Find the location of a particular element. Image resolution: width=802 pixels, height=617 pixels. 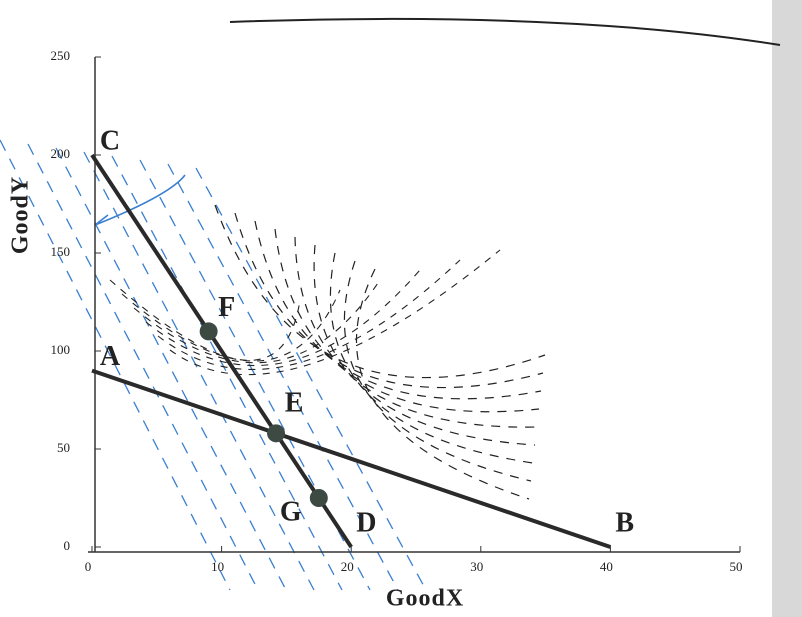

x-tick-label: 40 is located at coordinates (606, 566).